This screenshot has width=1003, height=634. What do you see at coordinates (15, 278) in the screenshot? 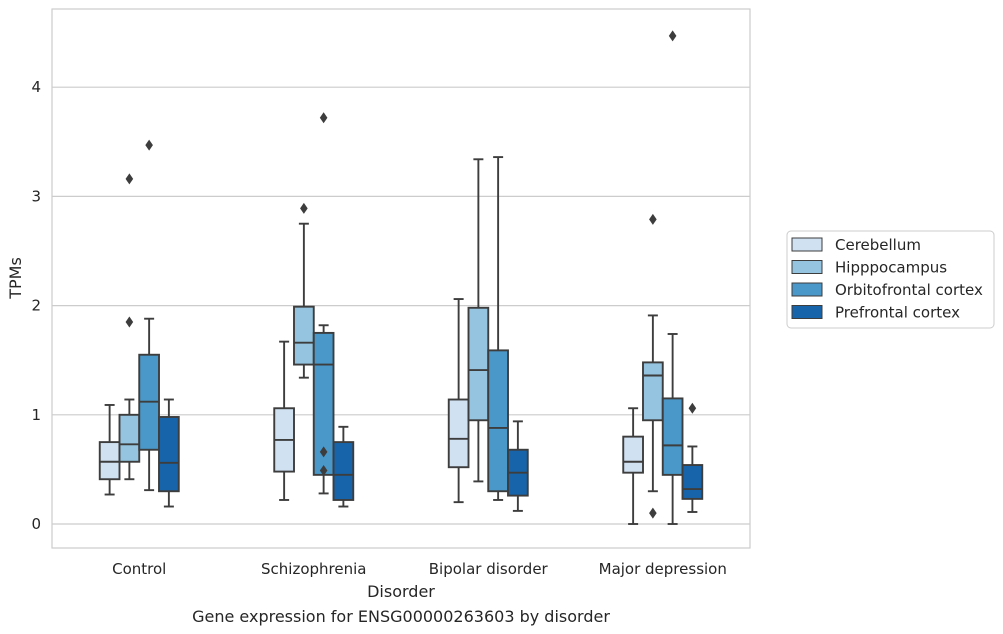
I see `y-axis-label: TPMs` at bounding box center [15, 278].